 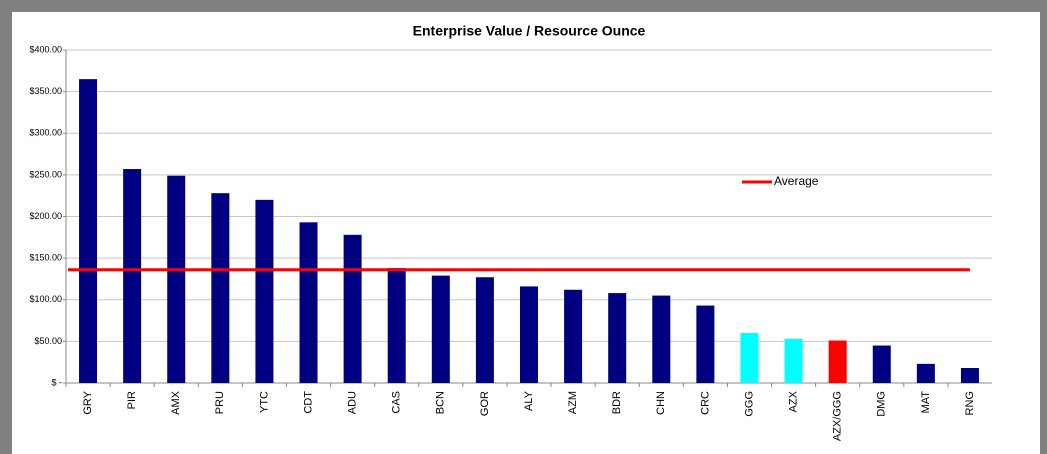 I want to click on x-tick-label: ALY, so click(x=529, y=400).